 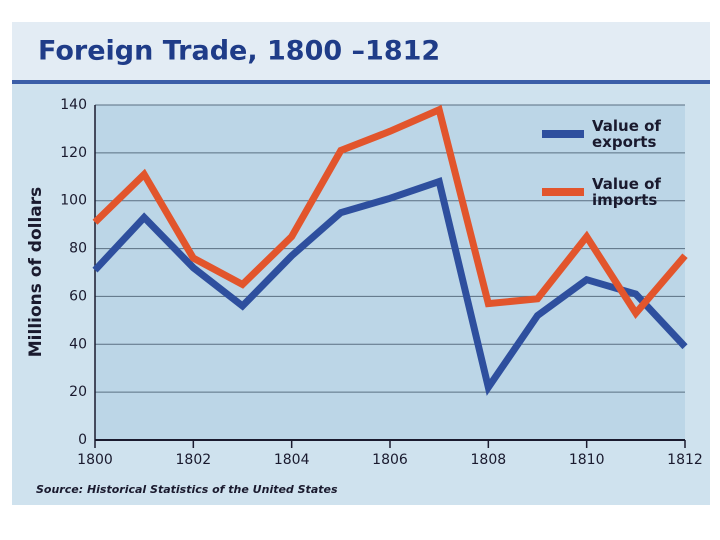 What do you see at coordinates (194, 460) in the screenshot?
I see `x-tick-label: 1802` at bounding box center [194, 460].